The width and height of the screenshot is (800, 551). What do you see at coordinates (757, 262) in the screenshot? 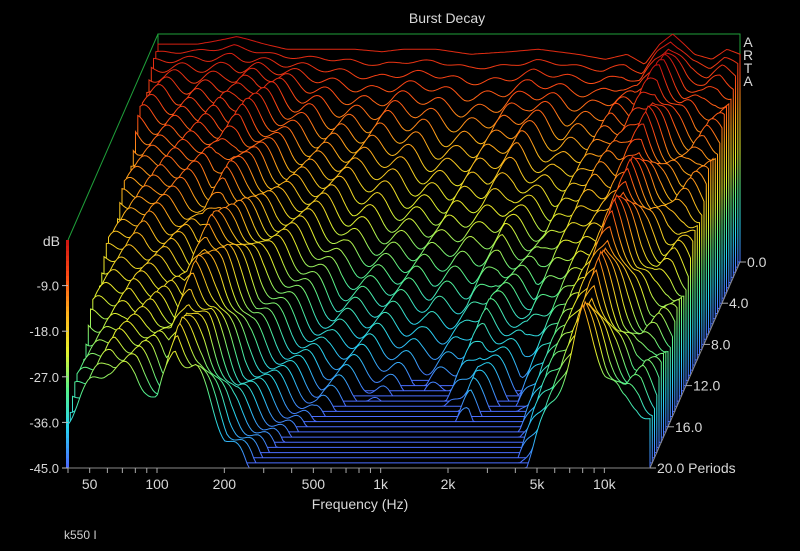
I see `z-tick-label: 0.0` at bounding box center [757, 262].